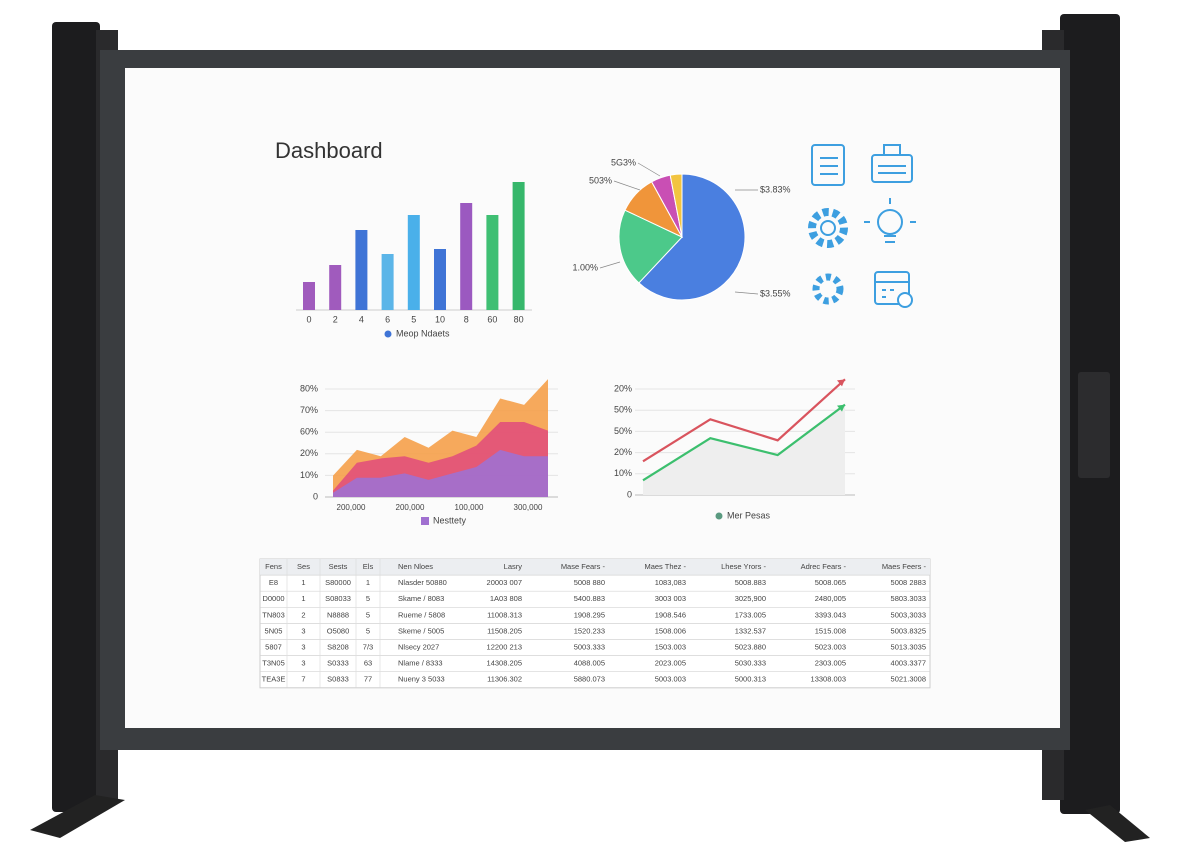 The height and width of the screenshot is (862, 1180). Describe the element at coordinates (309, 410) in the screenshot. I see `y-tick-label: 70%` at that location.